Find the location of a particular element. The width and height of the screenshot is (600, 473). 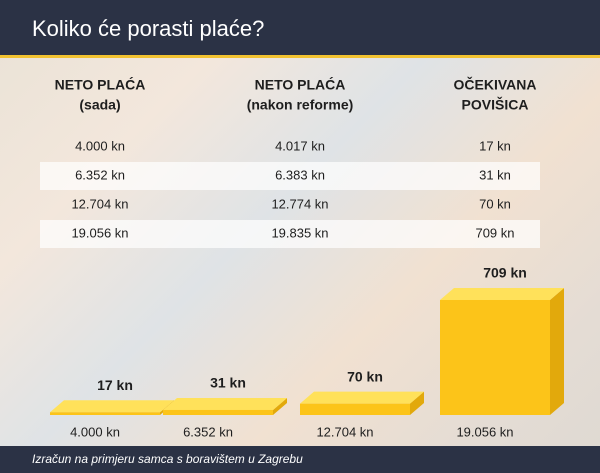

table-cell: 4.000 kn is located at coordinates (100, 145).